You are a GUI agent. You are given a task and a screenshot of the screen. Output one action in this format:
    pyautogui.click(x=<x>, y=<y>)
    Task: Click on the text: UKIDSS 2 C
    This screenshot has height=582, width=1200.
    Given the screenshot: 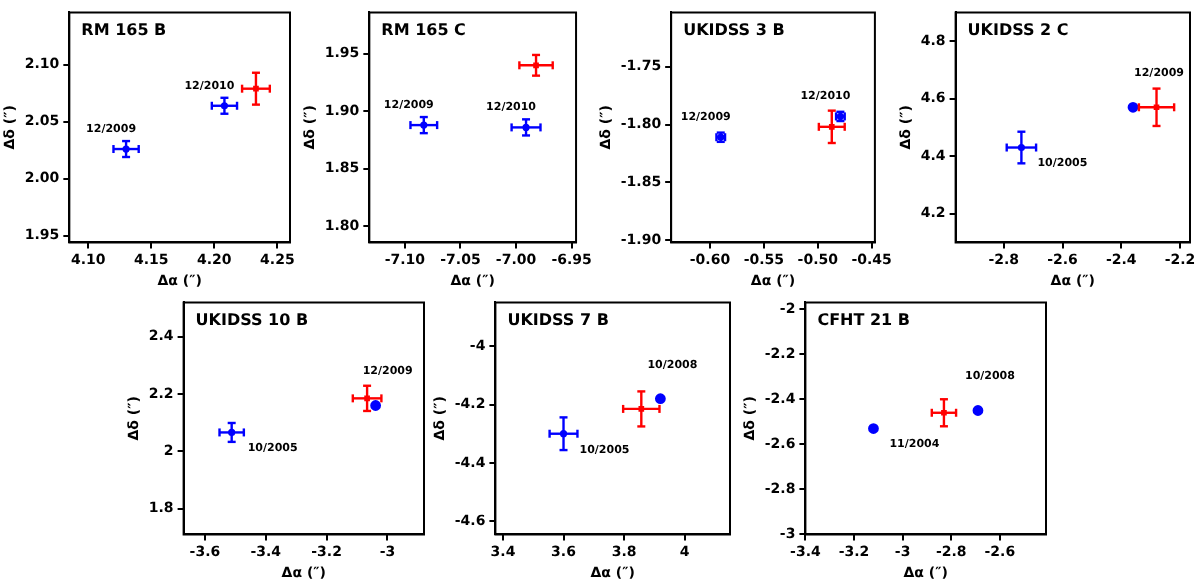 What is the action you would take?
    pyautogui.click(x=1018, y=29)
    